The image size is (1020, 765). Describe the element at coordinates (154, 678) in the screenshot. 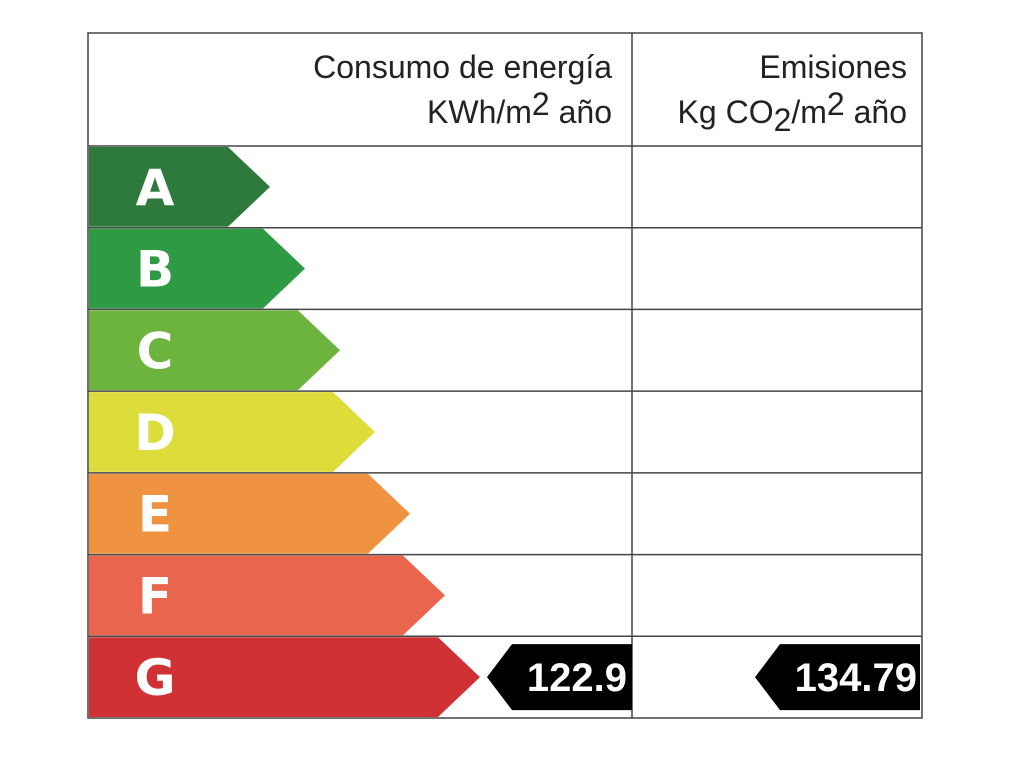

I see `class-letter: G` at that location.